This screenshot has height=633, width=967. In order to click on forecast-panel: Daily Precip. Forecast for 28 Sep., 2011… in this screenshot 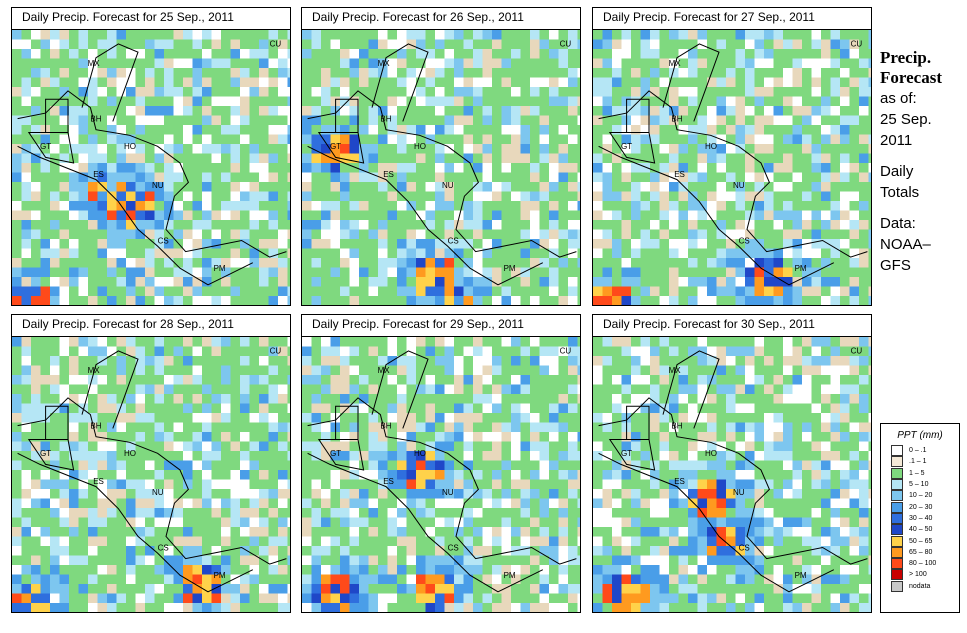, I will do `click(151, 463)`.